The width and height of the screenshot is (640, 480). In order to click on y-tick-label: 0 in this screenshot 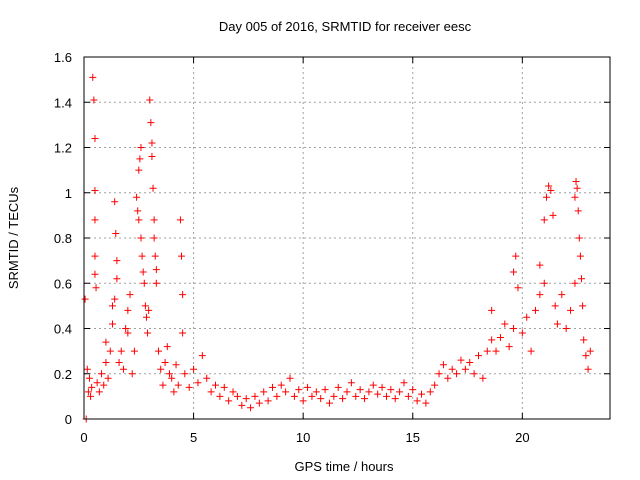, I will do `click(68, 419)`.